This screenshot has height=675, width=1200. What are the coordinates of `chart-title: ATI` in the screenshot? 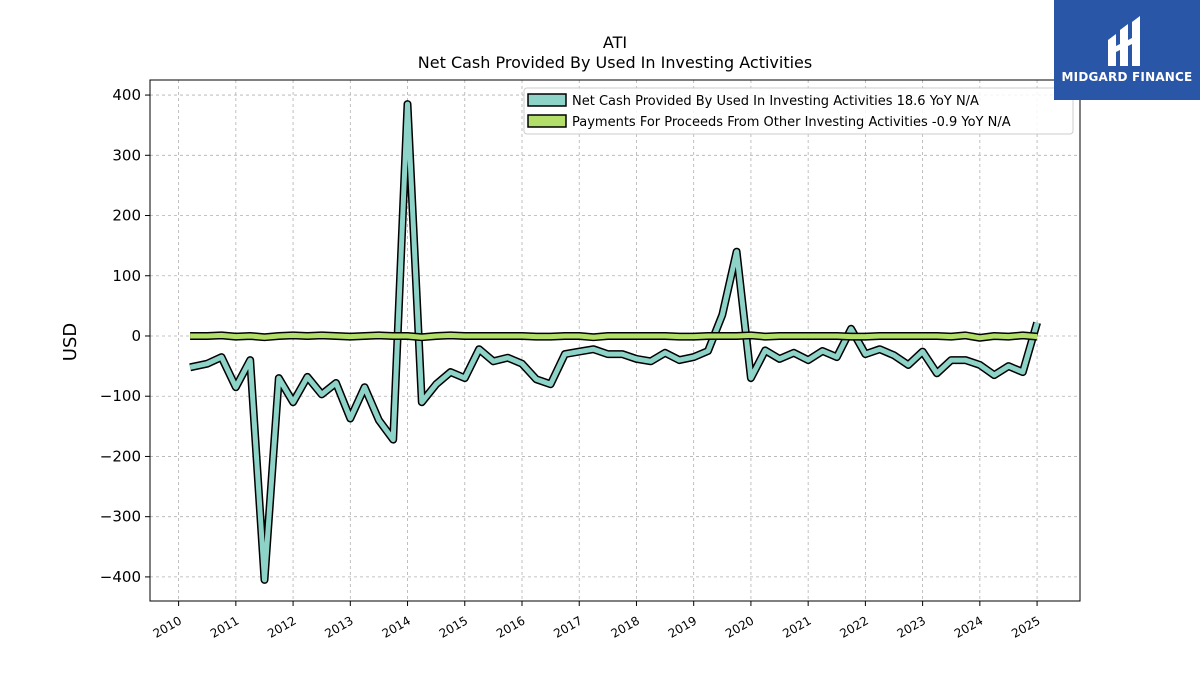 It's located at (615, 42).